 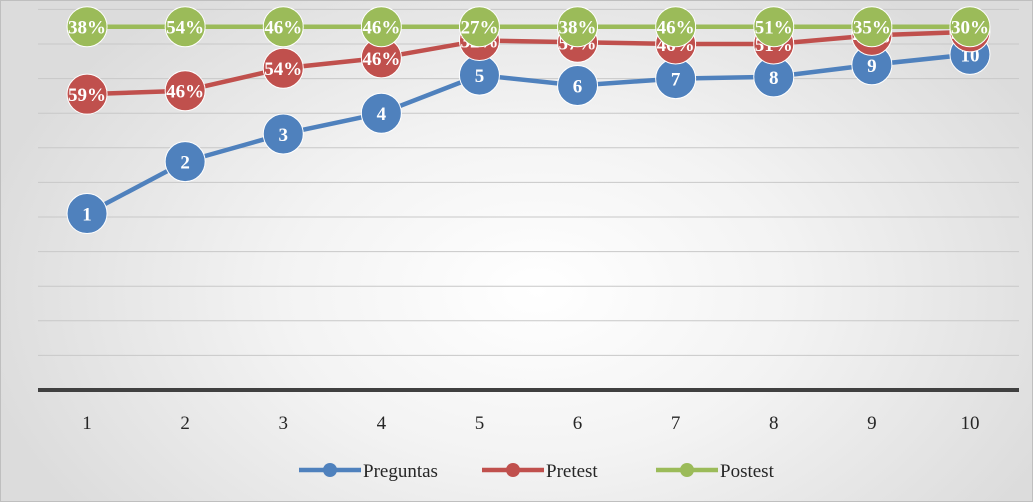 I want to click on data-label: 6, so click(x=578, y=87).